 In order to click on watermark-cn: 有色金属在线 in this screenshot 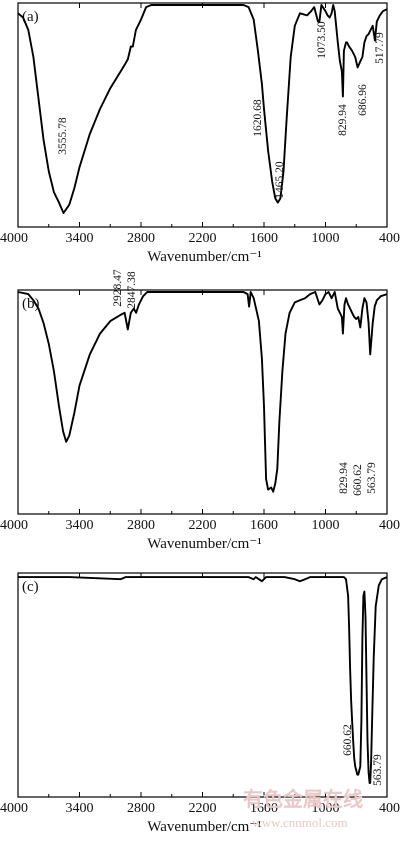, I will do `click(303, 799)`.